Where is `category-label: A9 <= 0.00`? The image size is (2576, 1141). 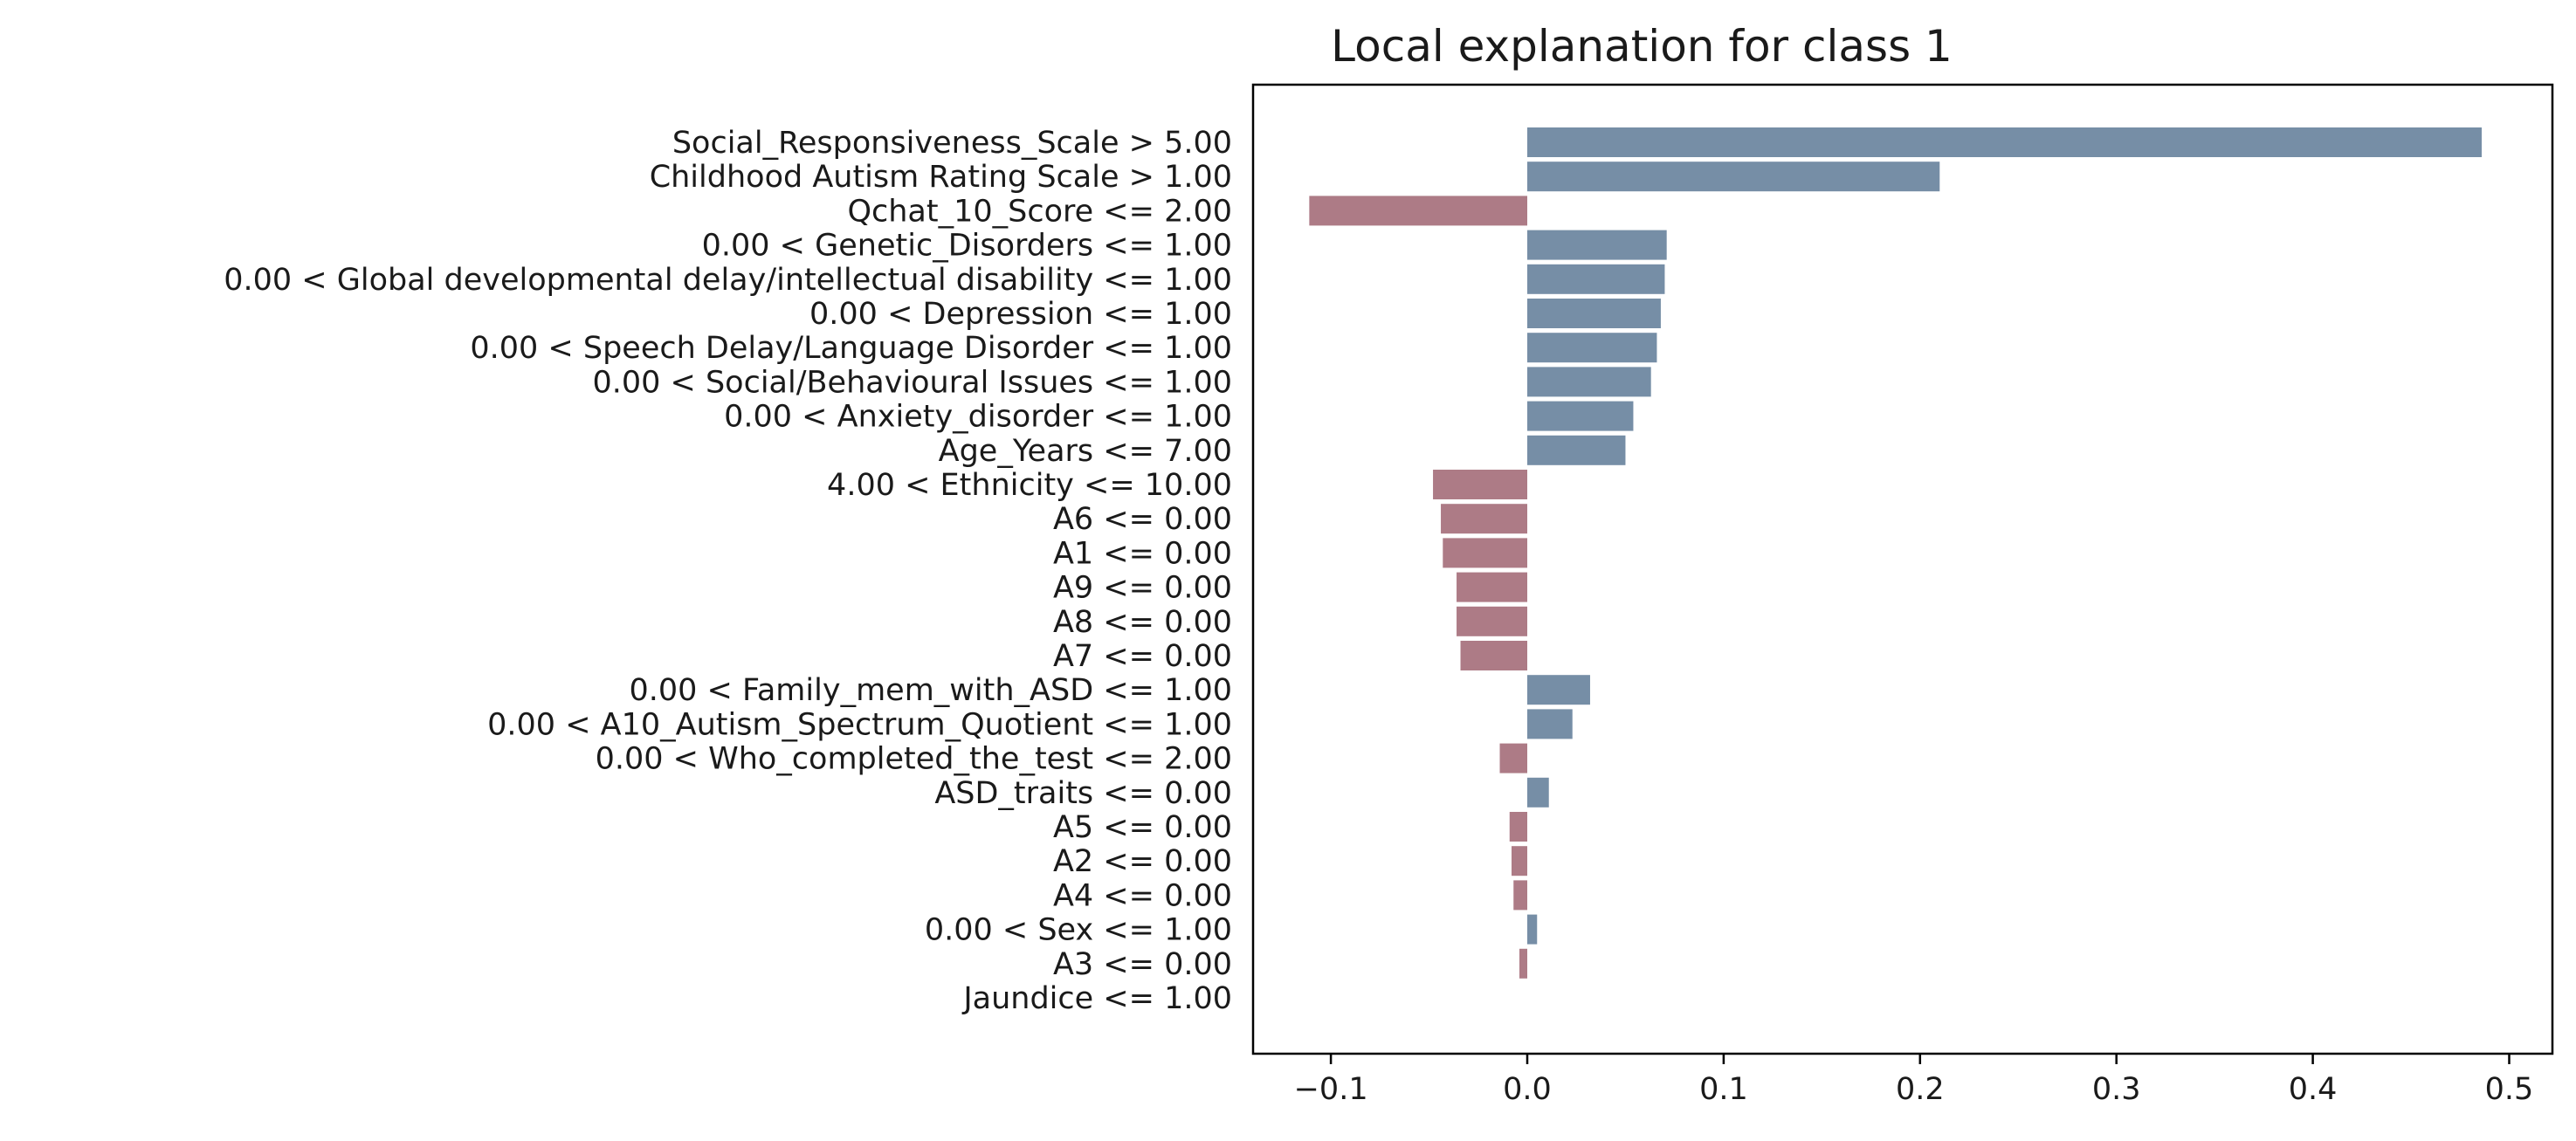
category-label: A9 <= 0.00 is located at coordinates (1142, 588).